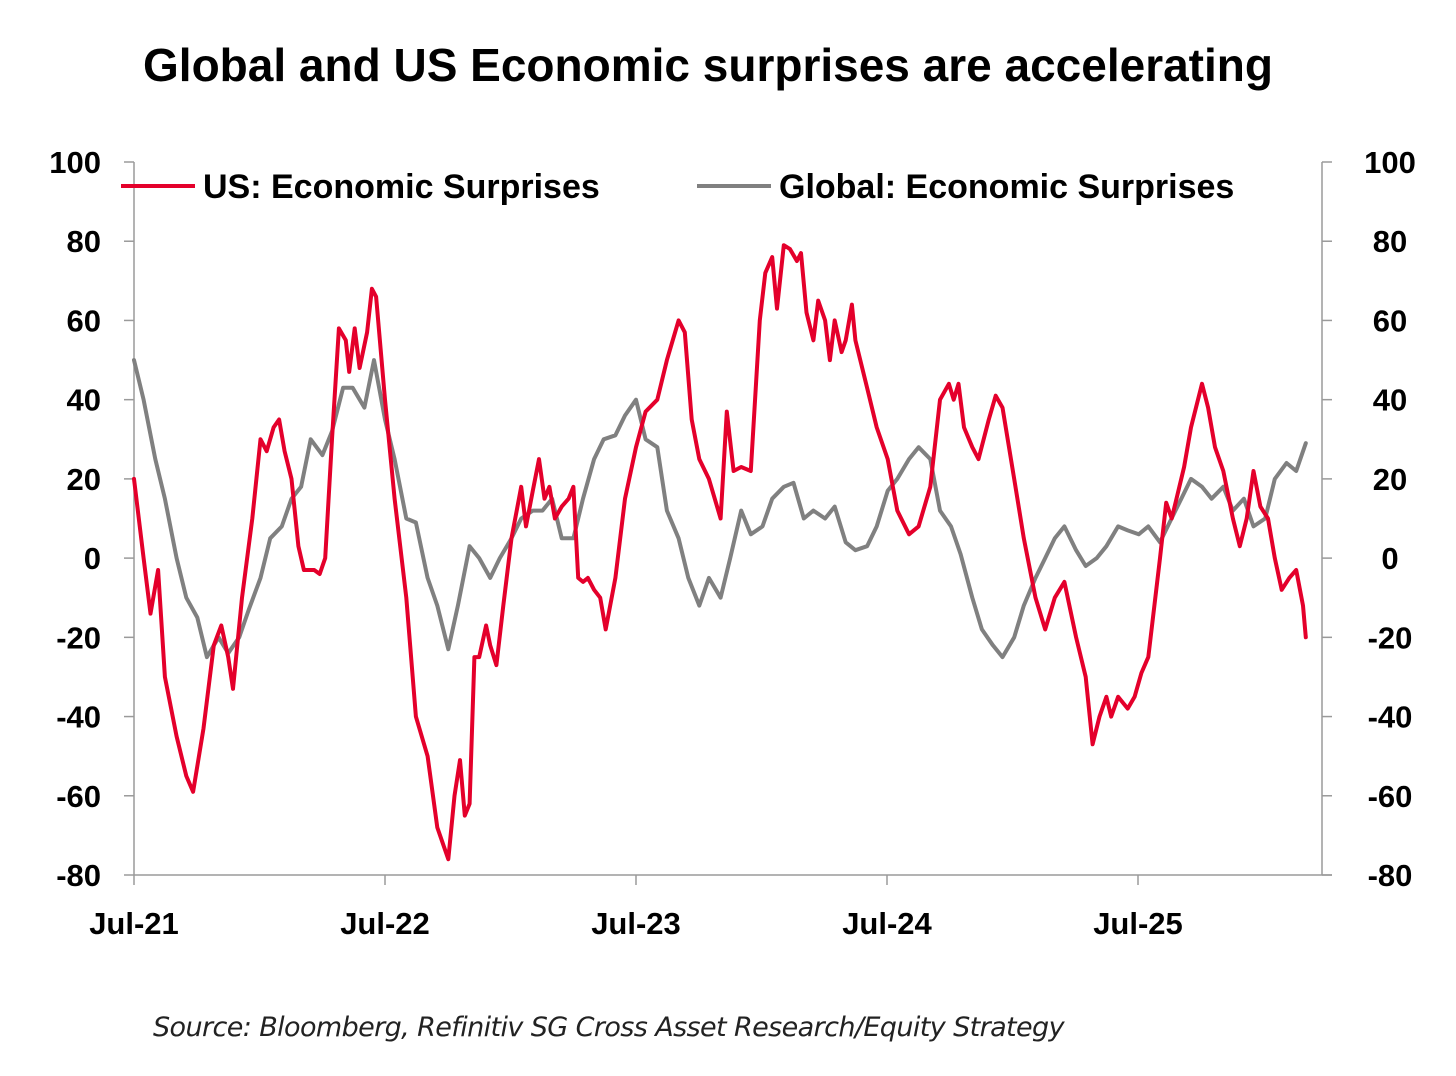  I want to click on y-tick-label-right: 20, so click(1390, 479).